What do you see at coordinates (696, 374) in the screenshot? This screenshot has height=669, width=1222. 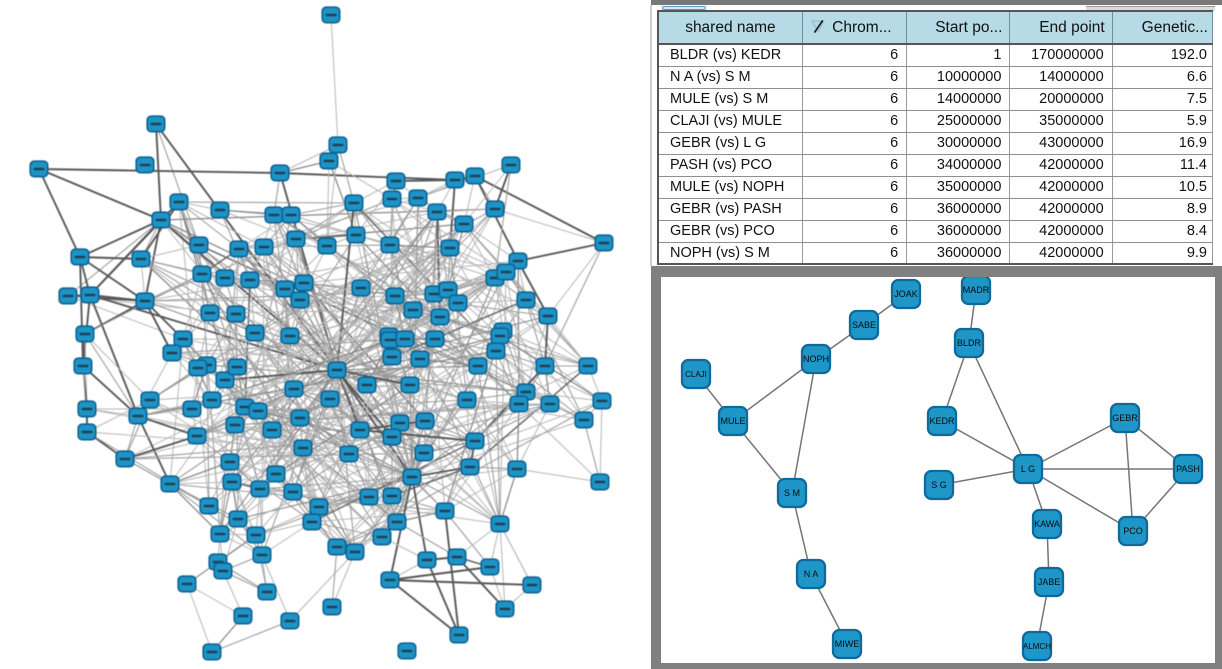 I see `svg-text: CLAJI` at bounding box center [696, 374].